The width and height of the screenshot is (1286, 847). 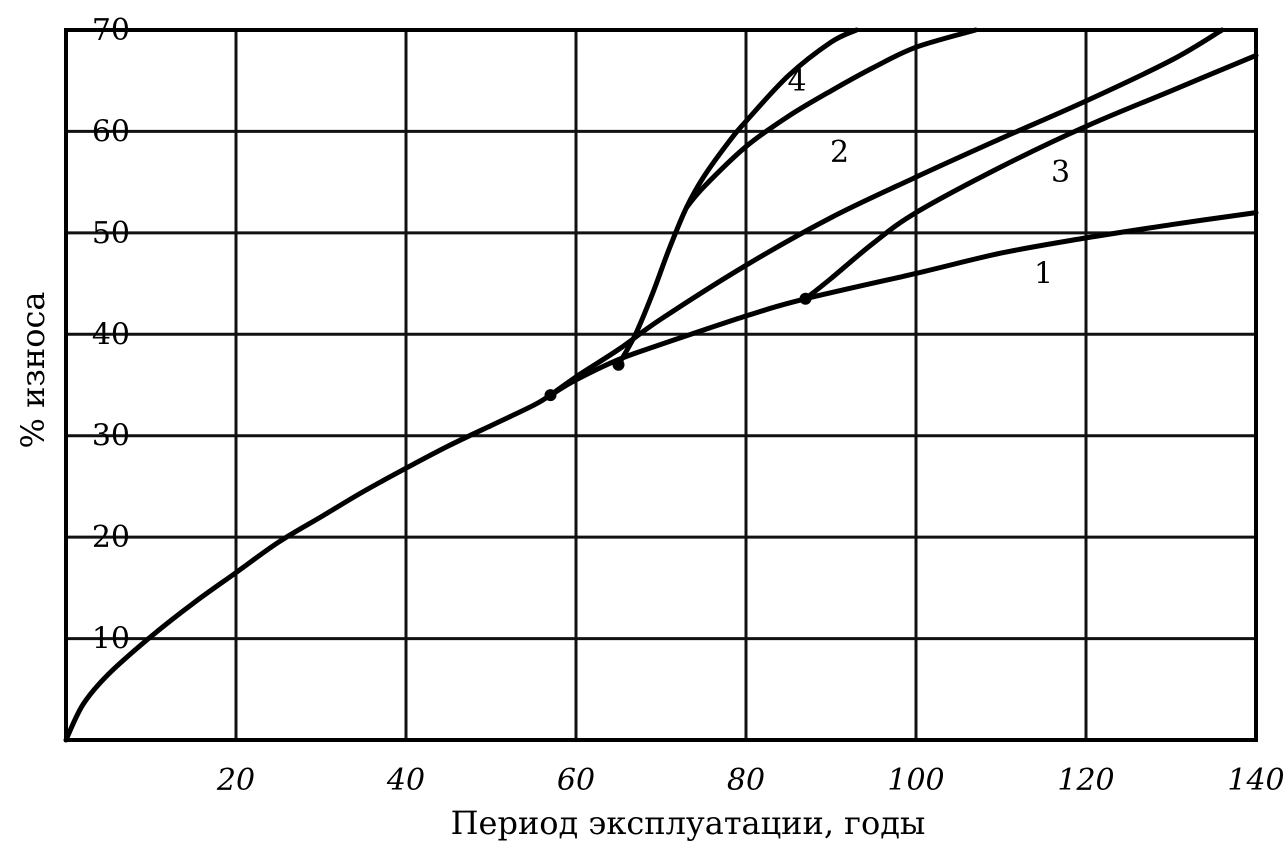 What do you see at coordinates (111, 639) in the screenshot?
I see `y-tick-label: 10` at bounding box center [111, 639].